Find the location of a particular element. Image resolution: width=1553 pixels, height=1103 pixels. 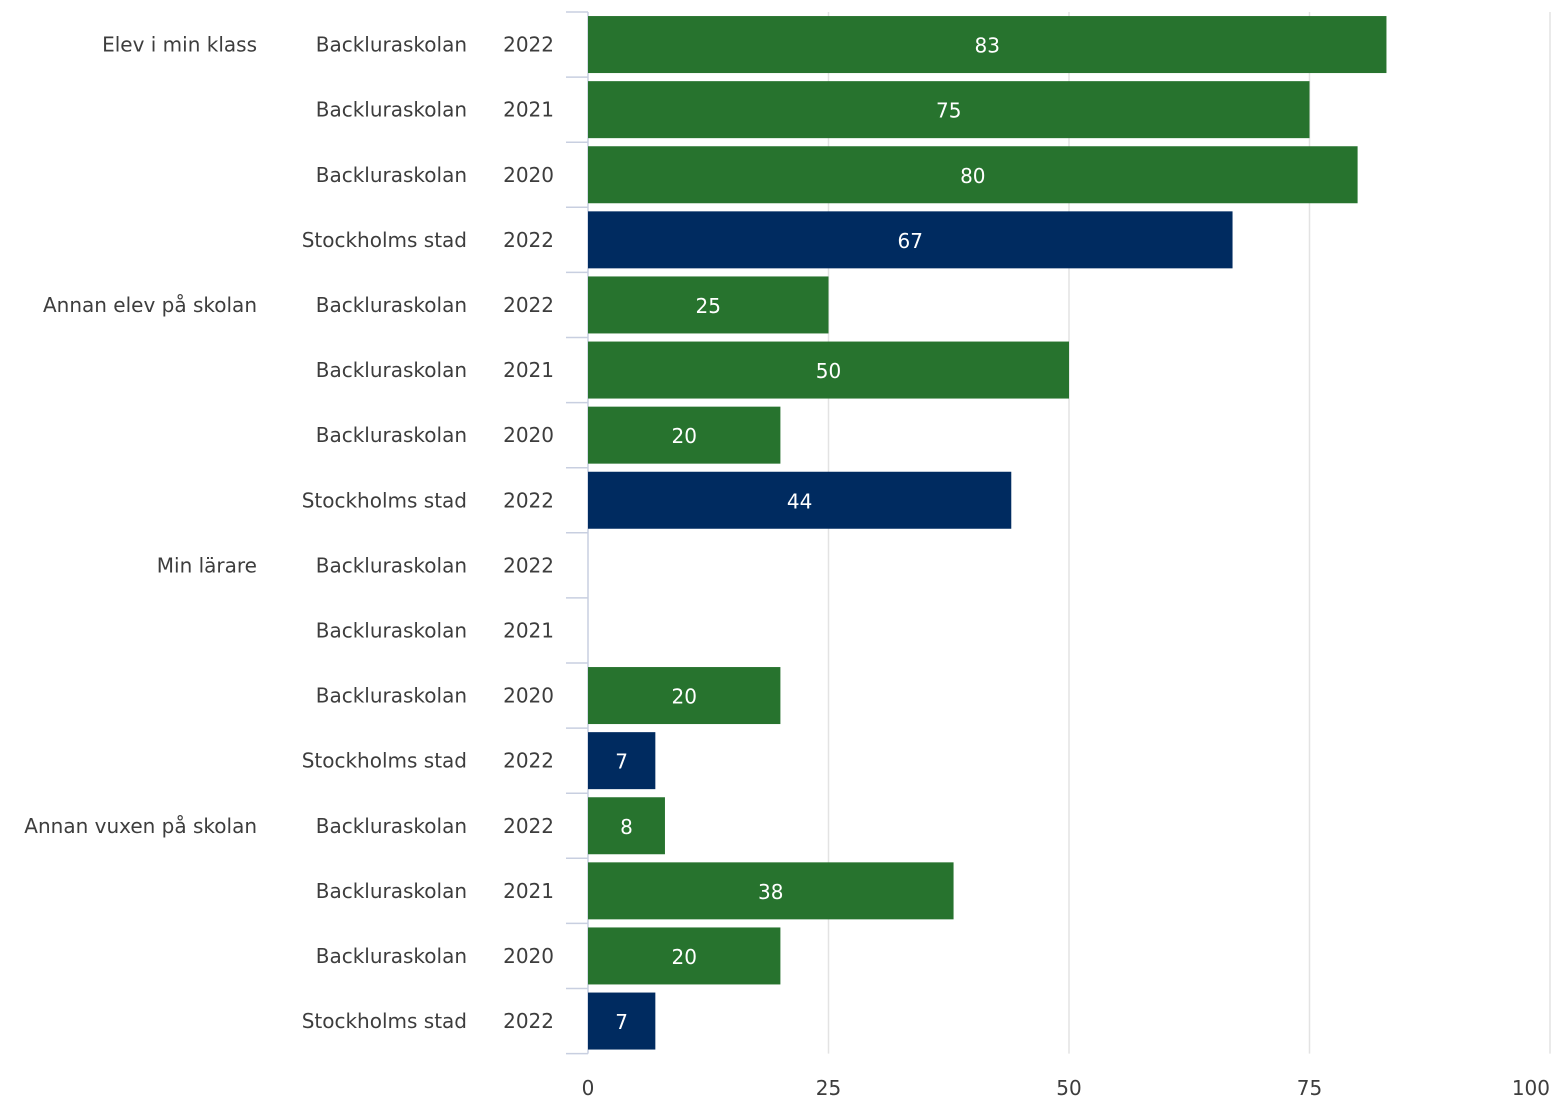

x-axis-ticks: 0 25 50 75 100 is located at coordinates (1066, 1088).